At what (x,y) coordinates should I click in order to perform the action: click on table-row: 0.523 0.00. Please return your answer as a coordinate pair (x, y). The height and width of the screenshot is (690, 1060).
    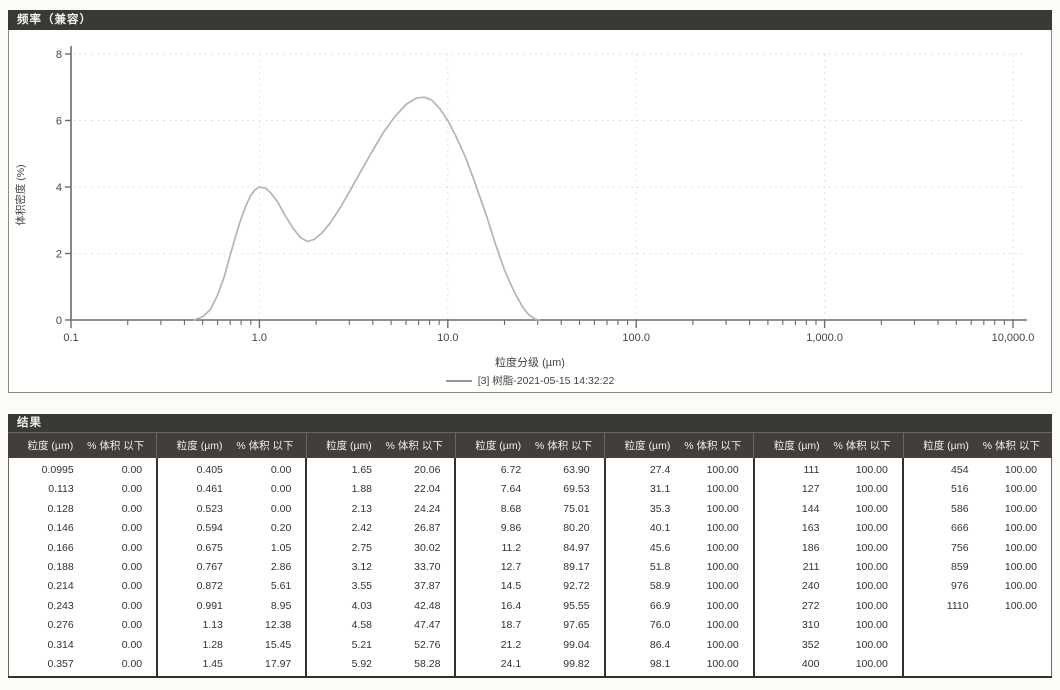
    Looking at the image, I should click on (231, 509).